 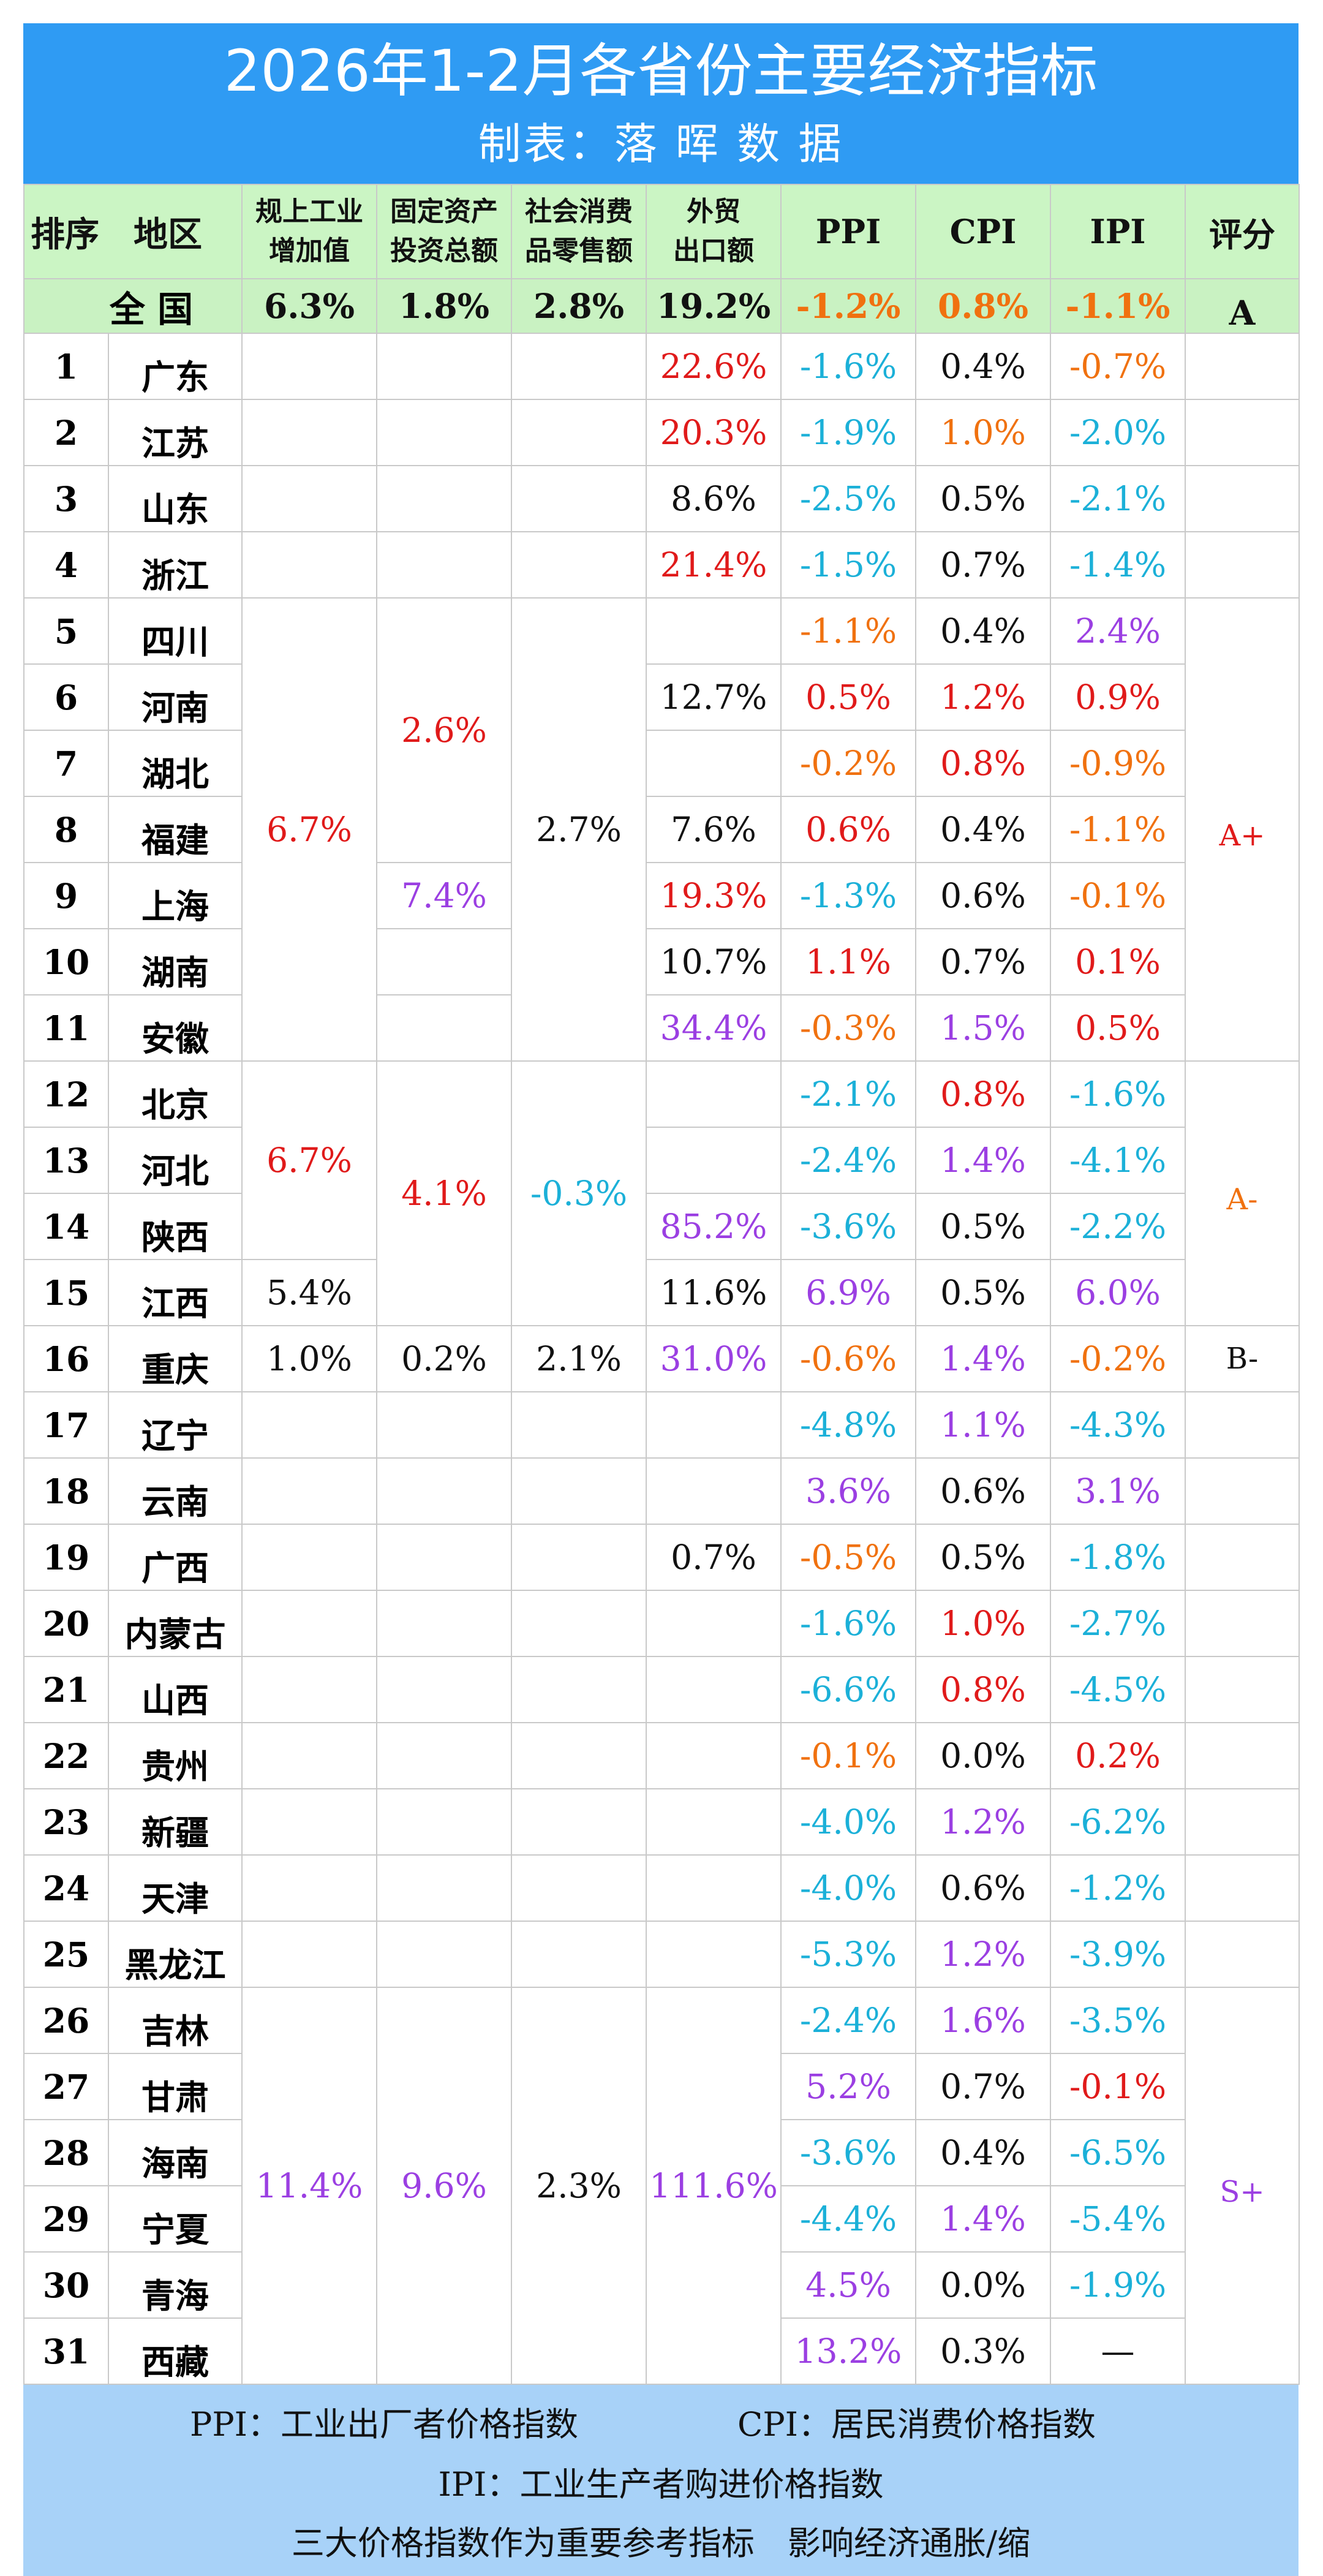 What do you see at coordinates (1118, 895) in the screenshot?
I see `ipi-cell: -0.1%` at bounding box center [1118, 895].